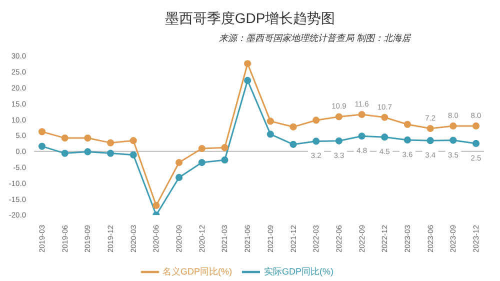 The width and height of the screenshot is (500, 281). What do you see at coordinates (250, 19) in the screenshot?
I see `chart-title: 墨西哥季度GDP增长趋势图` at bounding box center [250, 19].